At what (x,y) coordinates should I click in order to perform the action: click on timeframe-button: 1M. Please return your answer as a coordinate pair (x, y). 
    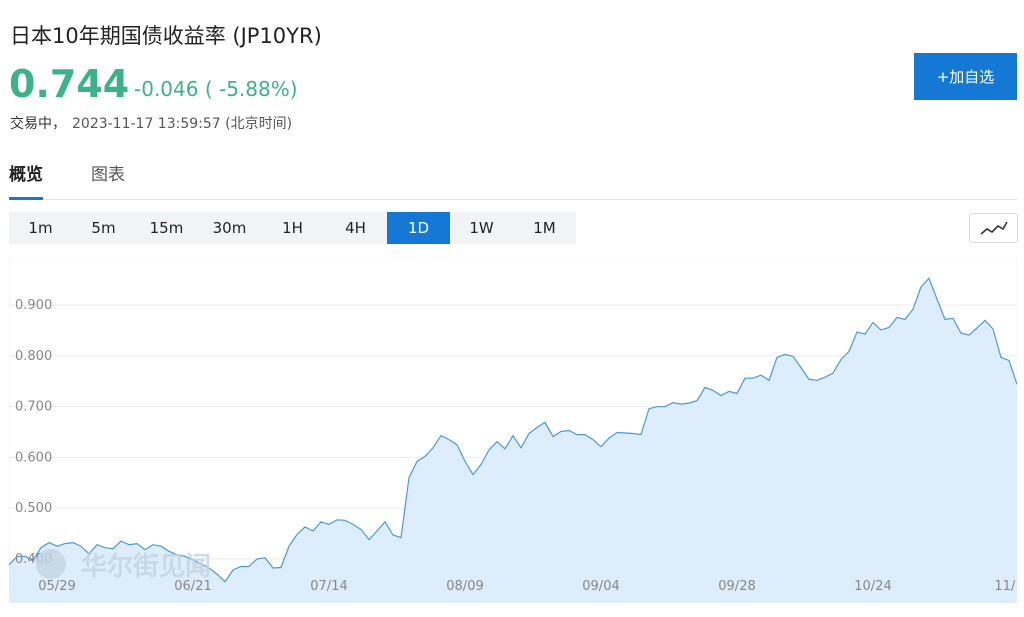
    Looking at the image, I should click on (544, 228).